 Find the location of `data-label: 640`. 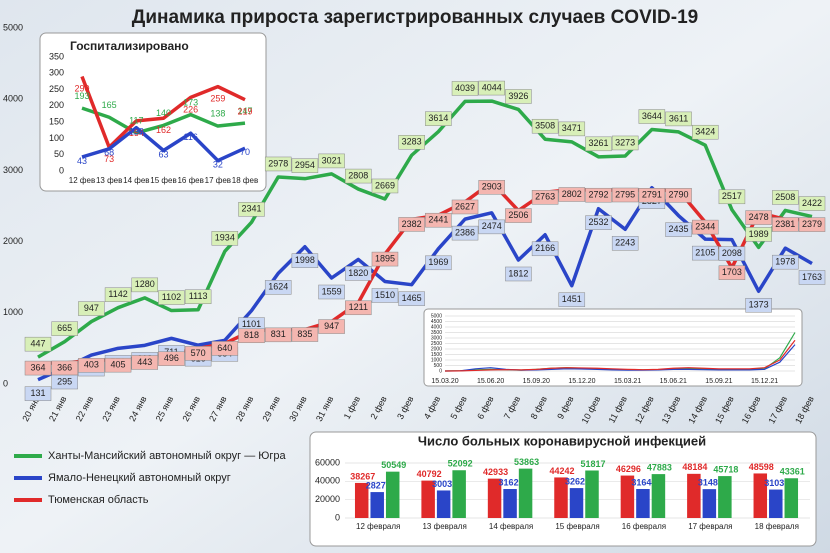

data-label: 640 is located at coordinates (224, 348).